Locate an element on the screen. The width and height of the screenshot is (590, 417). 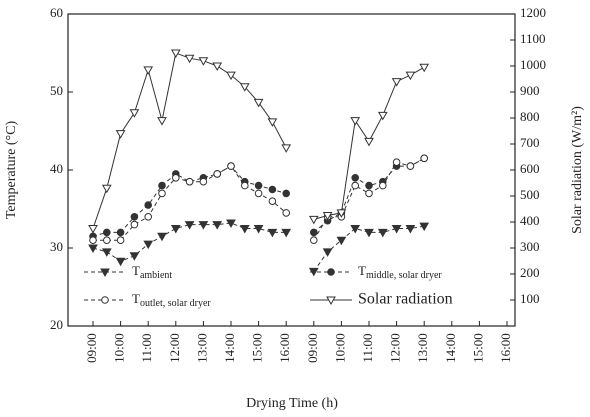
y-tick-label: 50 is located at coordinates (56, 90).